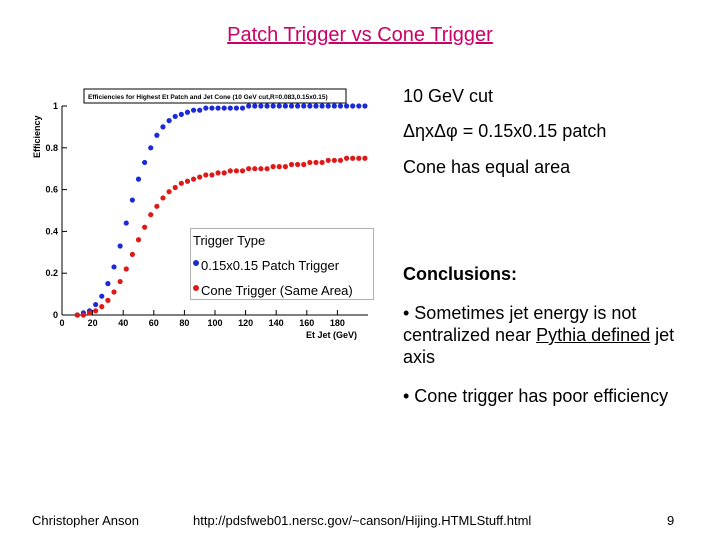 The height and width of the screenshot is (540, 720). I want to click on legend-label-patch: 0.15x0.15 Patch Trigger, so click(270, 265).